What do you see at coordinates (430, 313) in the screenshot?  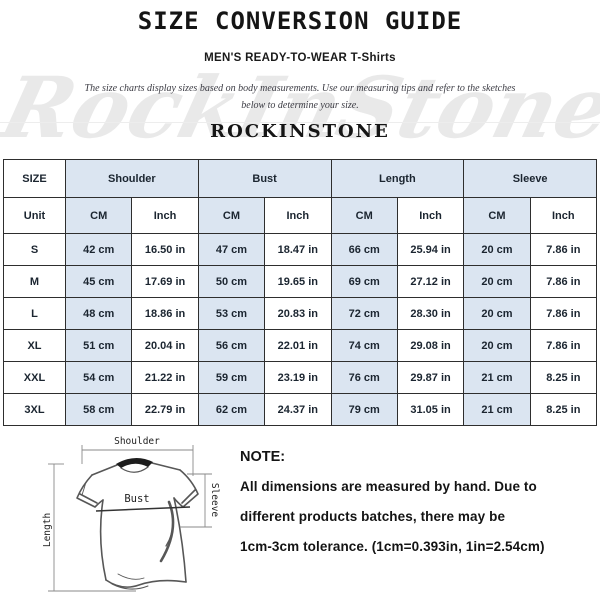 I see `table-cell: 28.30 in` at bounding box center [430, 313].